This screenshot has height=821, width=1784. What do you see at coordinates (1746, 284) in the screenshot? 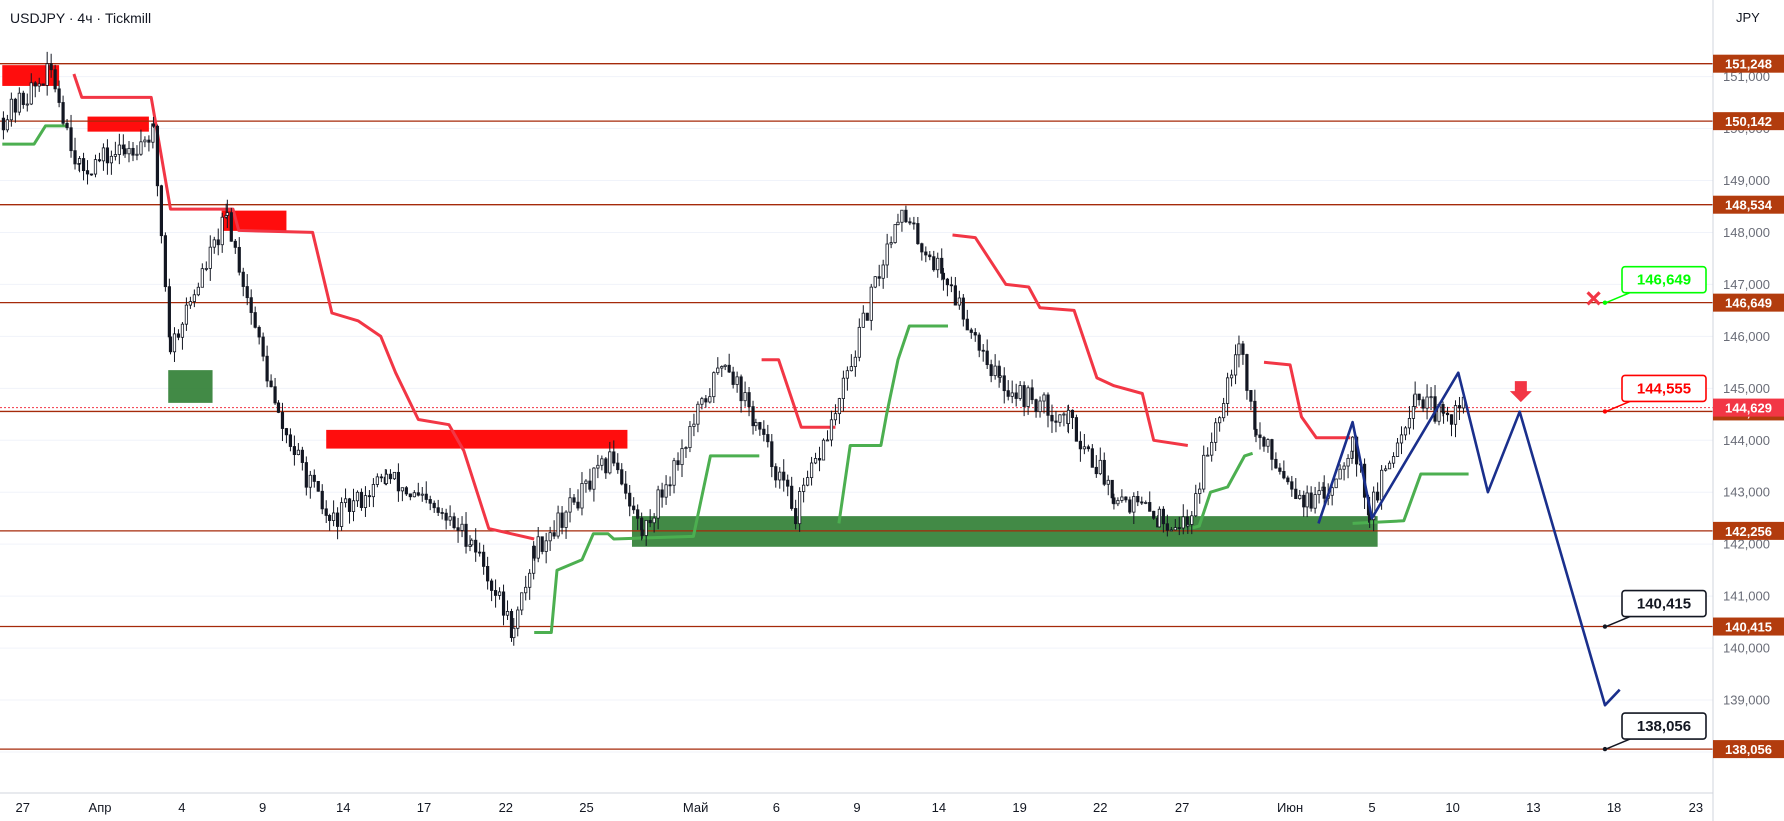
I see `y-tick-label: 147,000` at bounding box center [1746, 284].